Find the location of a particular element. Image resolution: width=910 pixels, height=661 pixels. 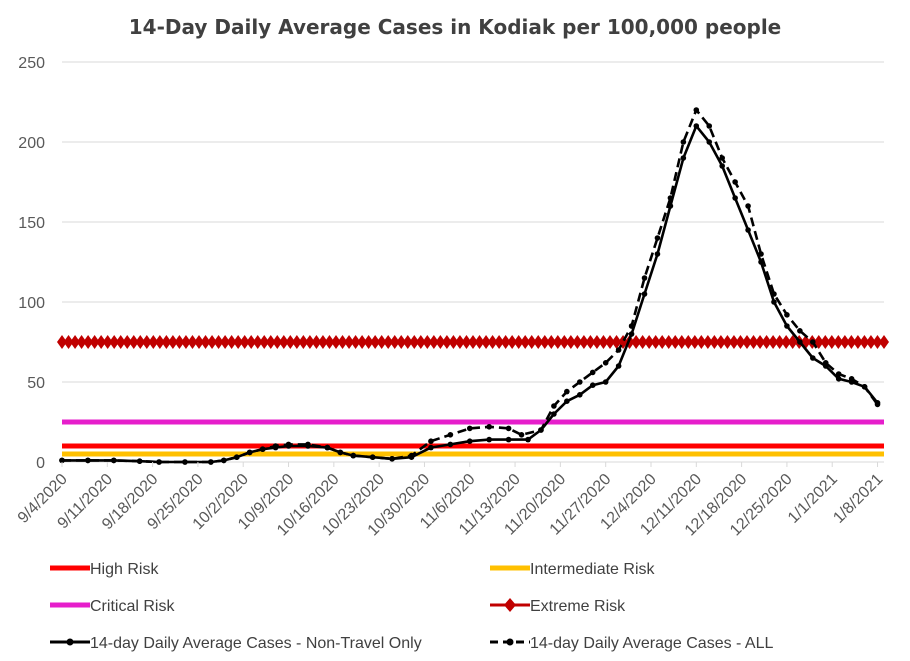

y-tick-label: 250 is located at coordinates (31, 63).